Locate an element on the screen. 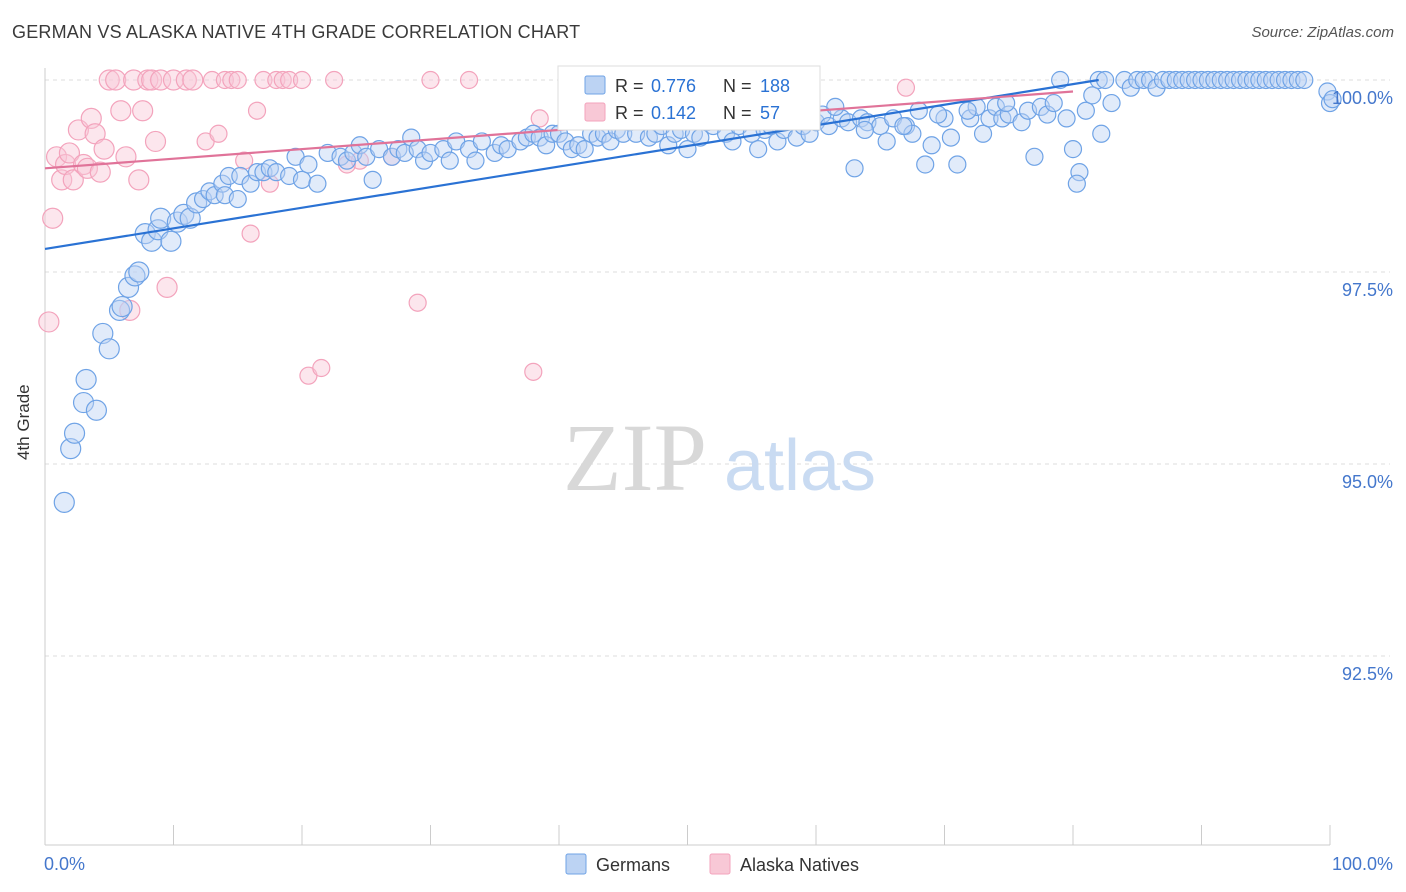 The height and width of the screenshot is (892, 1406). stats-n-value-2: 57 is located at coordinates (770, 113).